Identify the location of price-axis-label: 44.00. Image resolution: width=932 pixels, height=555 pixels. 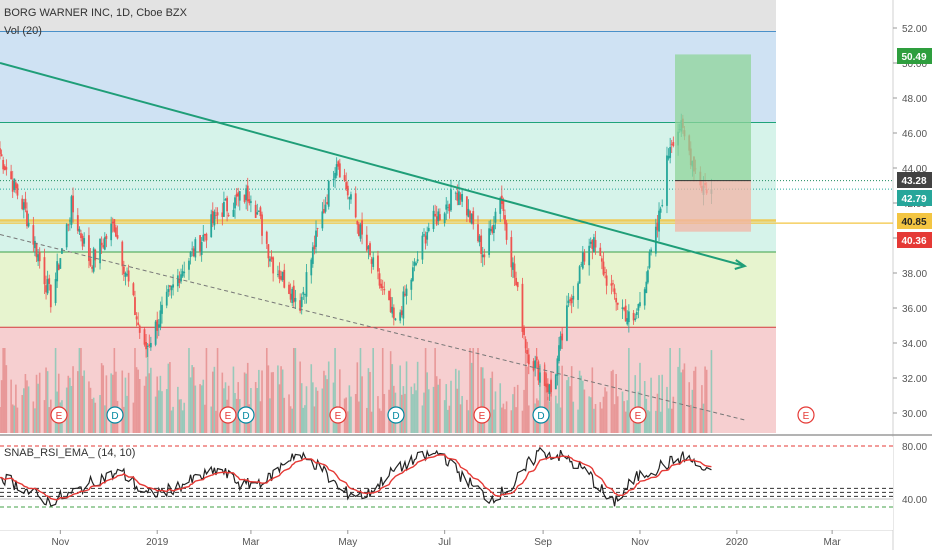
(914, 169).